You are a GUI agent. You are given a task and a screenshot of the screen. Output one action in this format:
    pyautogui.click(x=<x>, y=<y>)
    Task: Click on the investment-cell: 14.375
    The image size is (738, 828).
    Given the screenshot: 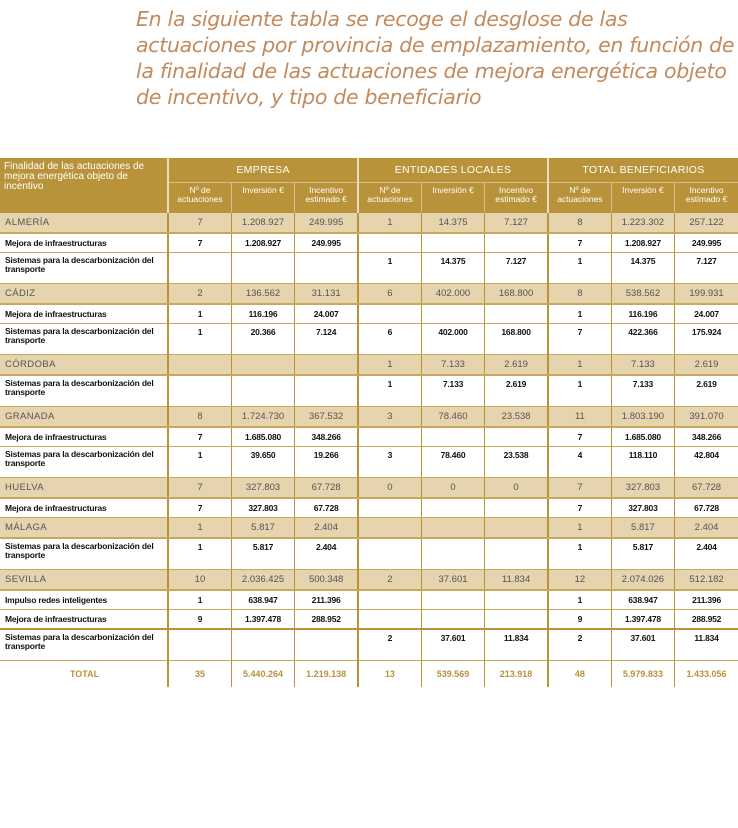 What is the action you would take?
    pyautogui.click(x=452, y=268)
    